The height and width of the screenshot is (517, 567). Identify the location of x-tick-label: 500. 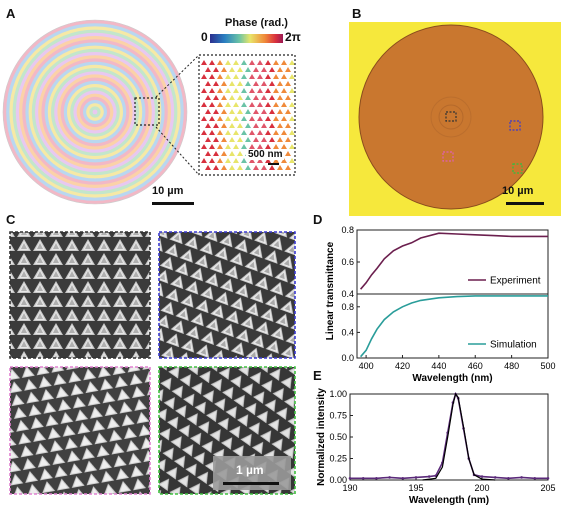
(547, 366).